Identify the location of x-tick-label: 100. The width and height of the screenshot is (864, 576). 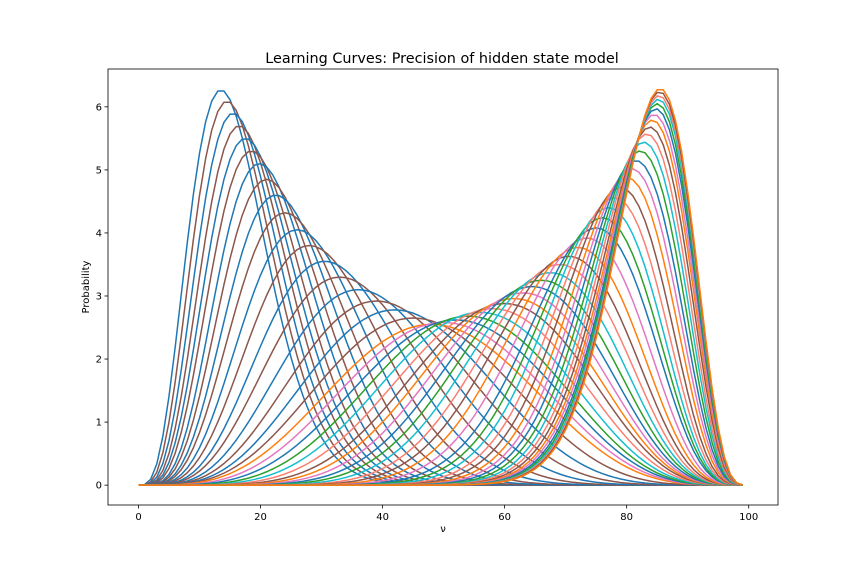
(748, 517).